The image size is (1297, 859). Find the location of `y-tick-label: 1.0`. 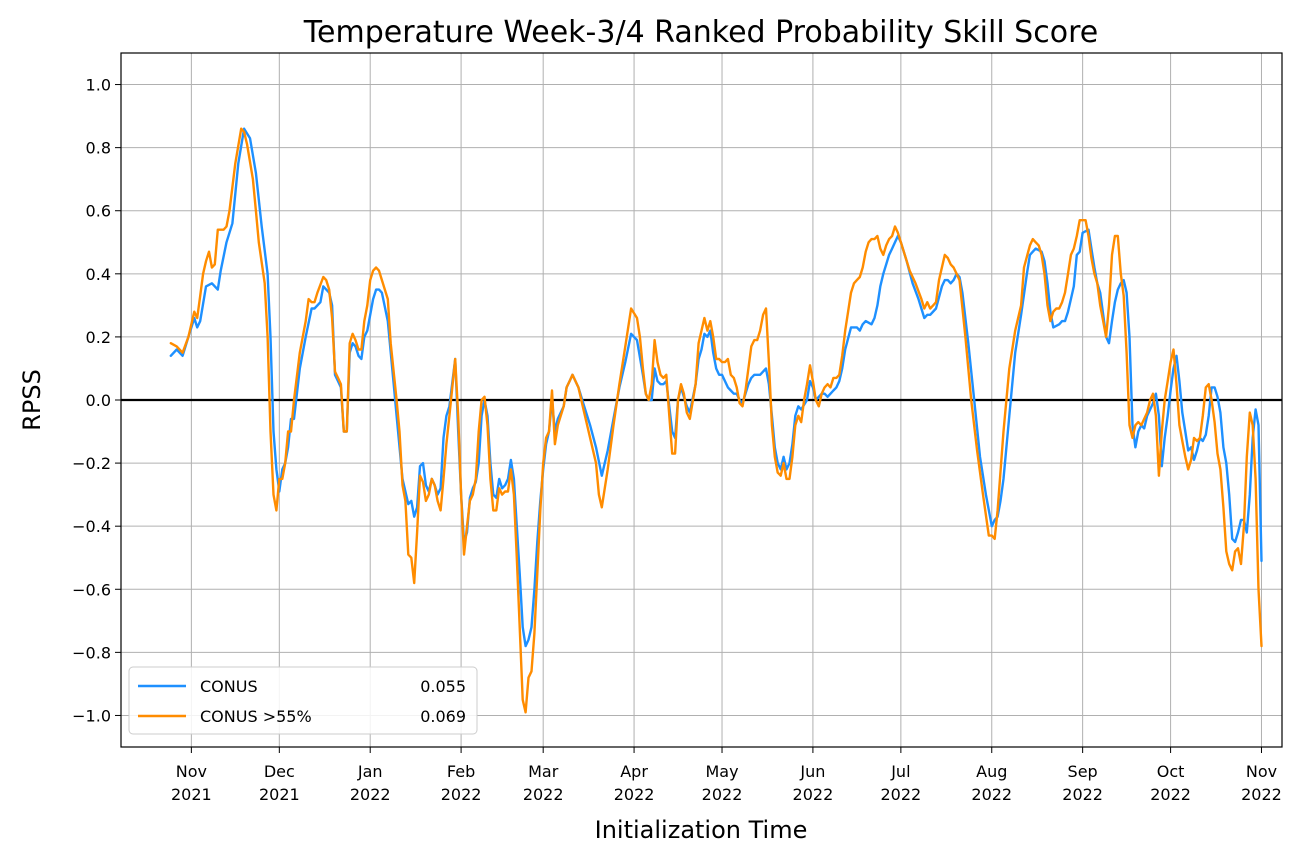

y-tick-label: 1.0 is located at coordinates (98, 85).